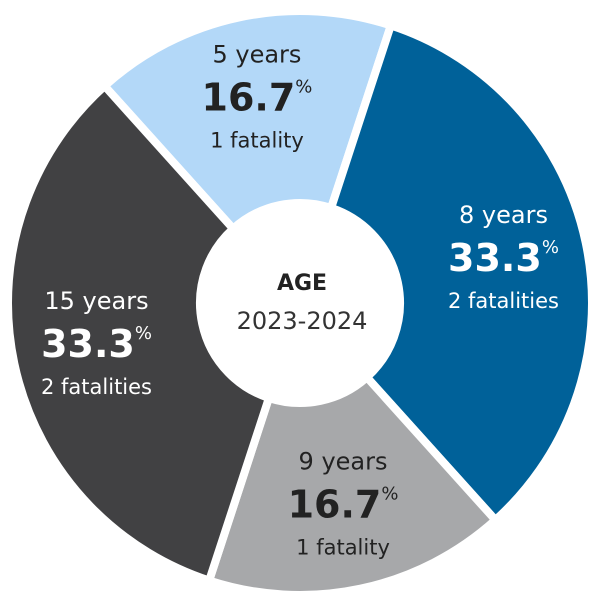 This screenshot has height=599, width=595. What do you see at coordinates (96, 301) in the screenshot?
I see `segment-label: 15 years` at bounding box center [96, 301].